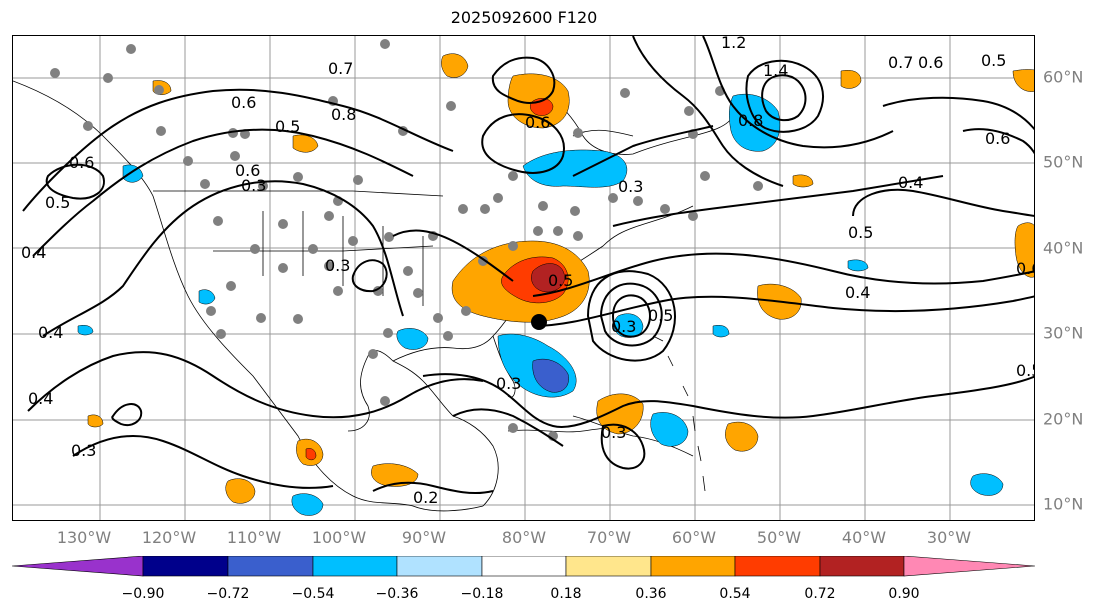  What do you see at coordinates (397, 594) in the screenshot?
I see `colorbar-tick-label: −0.36` at bounding box center [397, 594].